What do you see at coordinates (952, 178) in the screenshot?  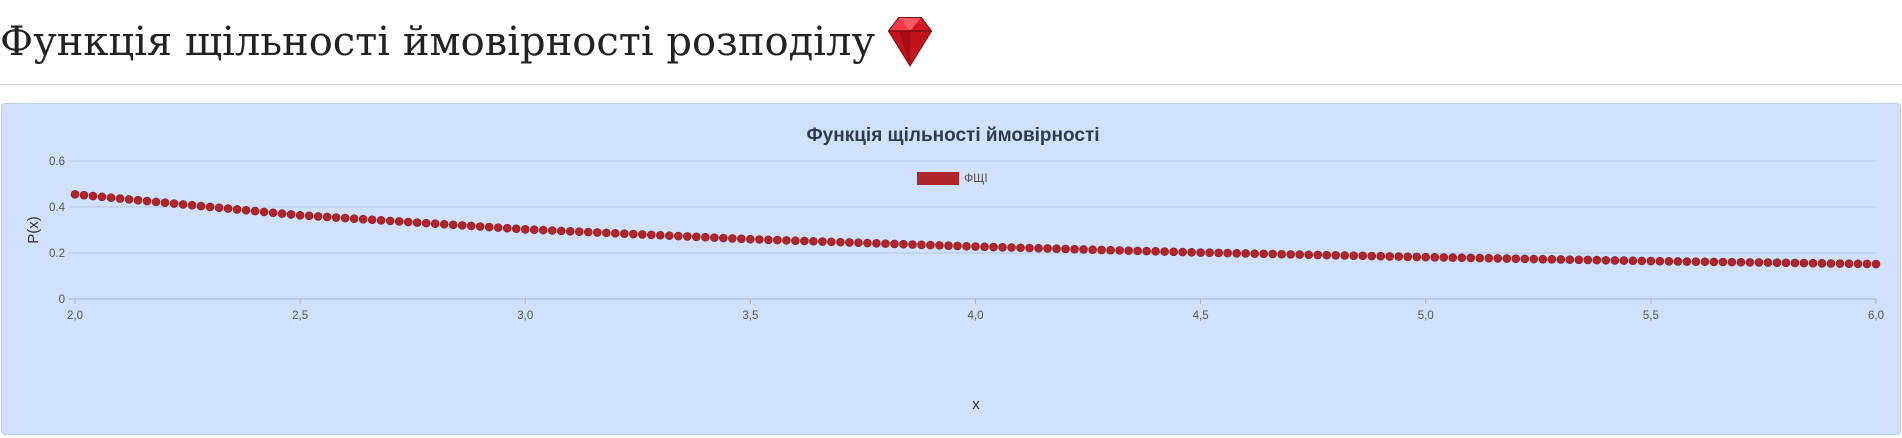 I see `legend: ФЩІ` at bounding box center [952, 178].